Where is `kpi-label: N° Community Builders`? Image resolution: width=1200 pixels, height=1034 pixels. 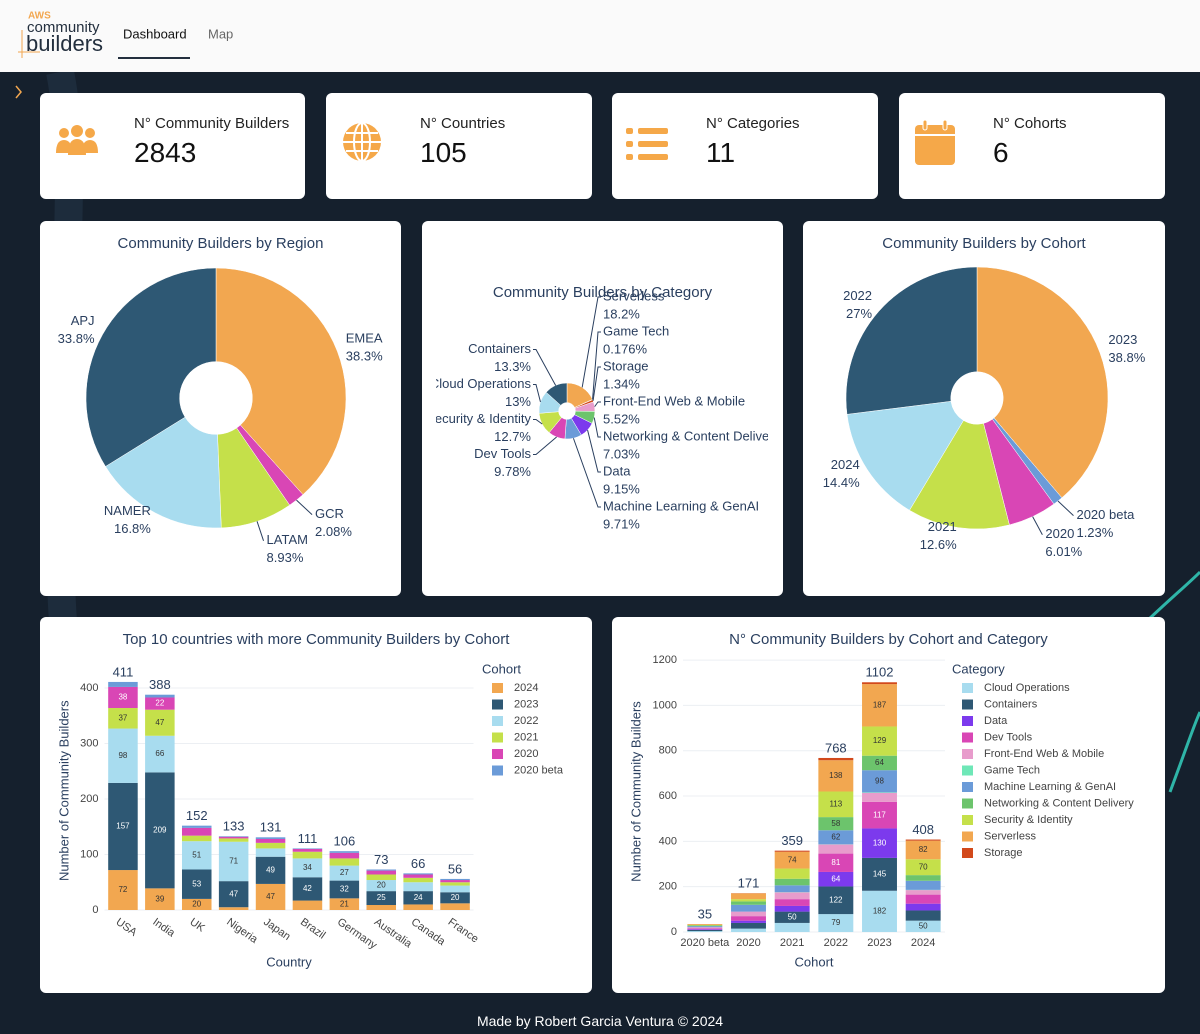
kpi-label: N° Community Builders is located at coordinates (212, 123).